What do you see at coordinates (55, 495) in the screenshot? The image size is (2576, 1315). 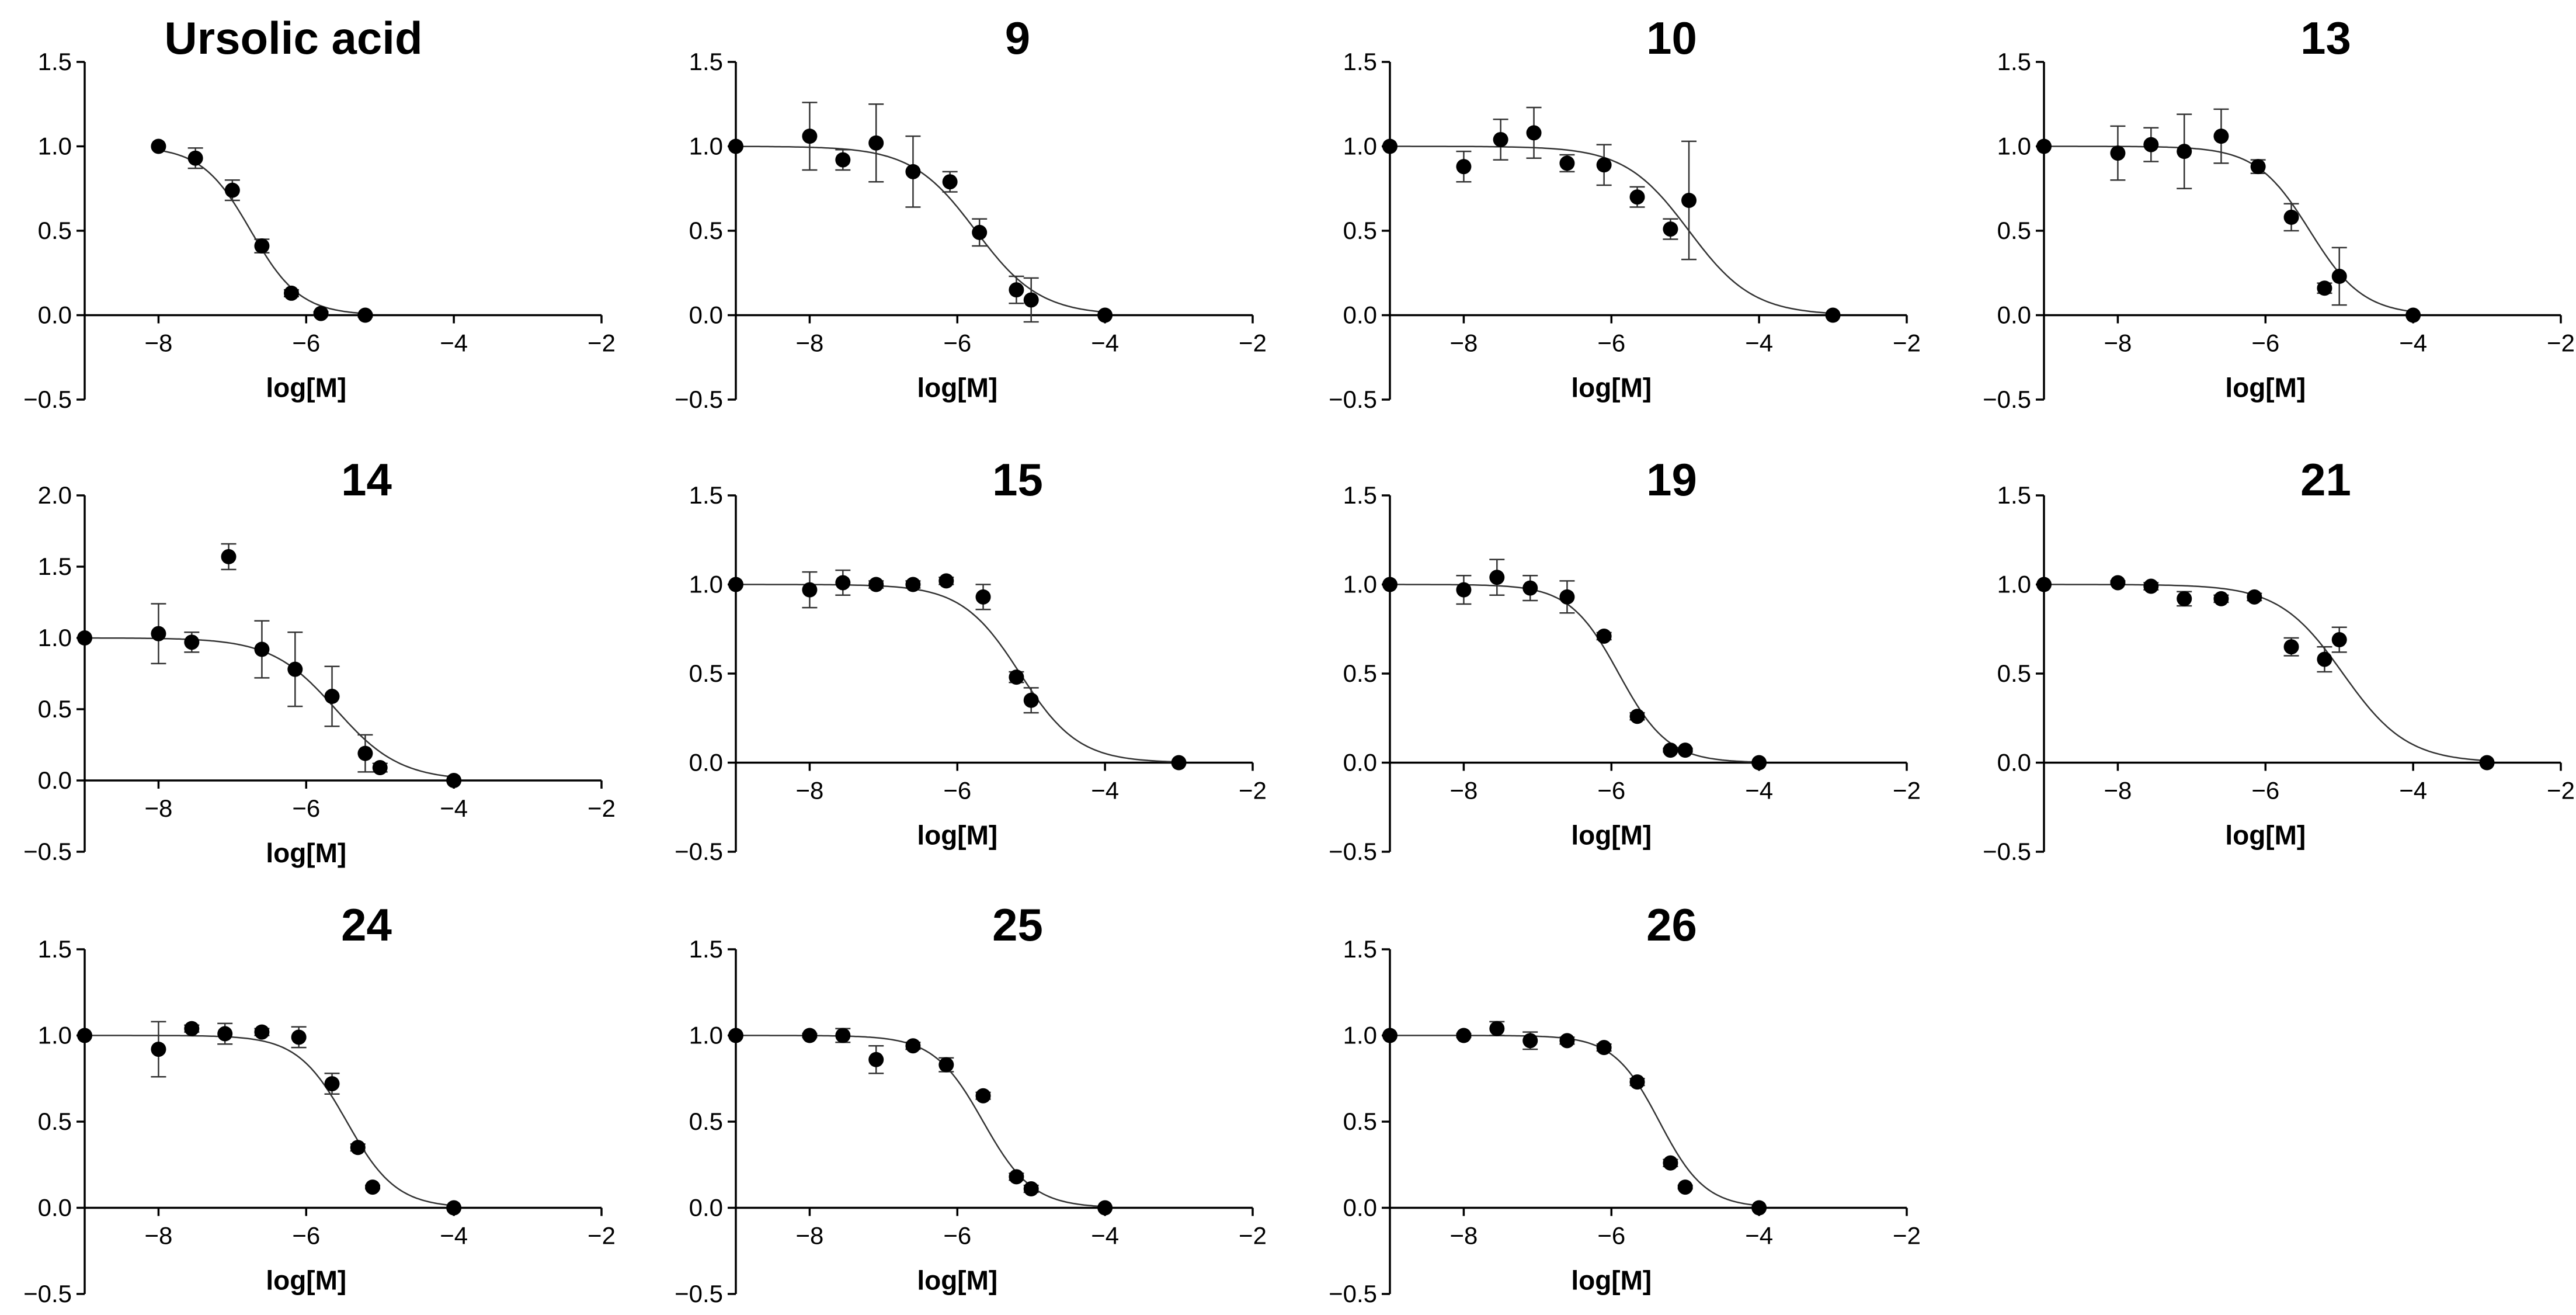 I see `y-tick-label: 2.0` at bounding box center [55, 495].